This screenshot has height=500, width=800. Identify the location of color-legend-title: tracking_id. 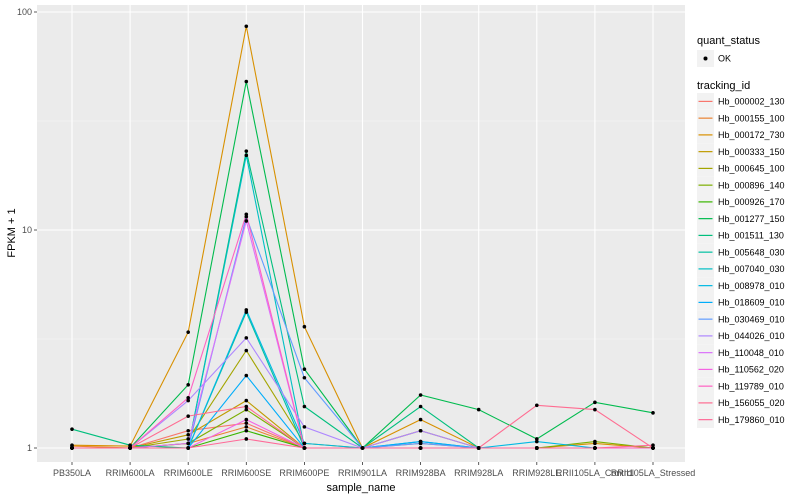
(723, 86).